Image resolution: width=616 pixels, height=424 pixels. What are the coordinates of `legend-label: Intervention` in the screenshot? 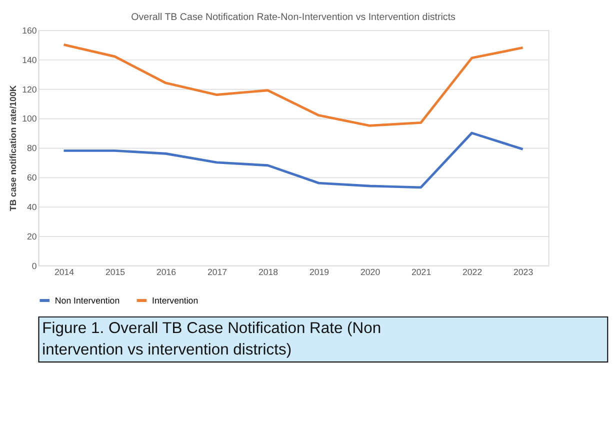 It's located at (175, 300).